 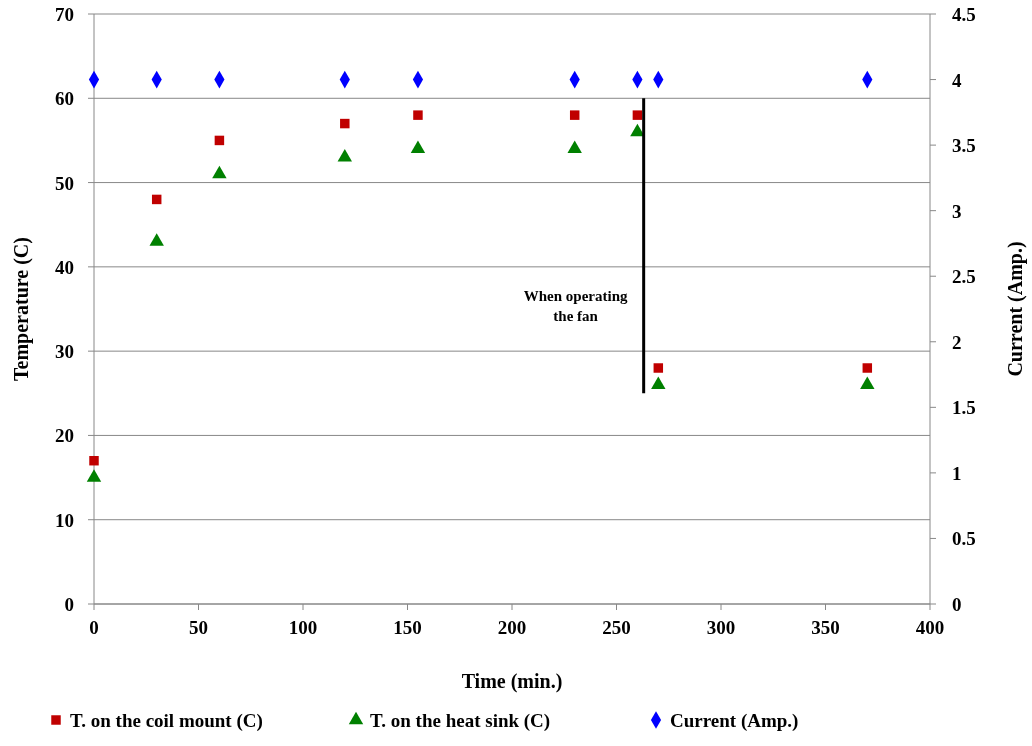 I want to click on y-tick-label: 30, so click(x=64, y=352).